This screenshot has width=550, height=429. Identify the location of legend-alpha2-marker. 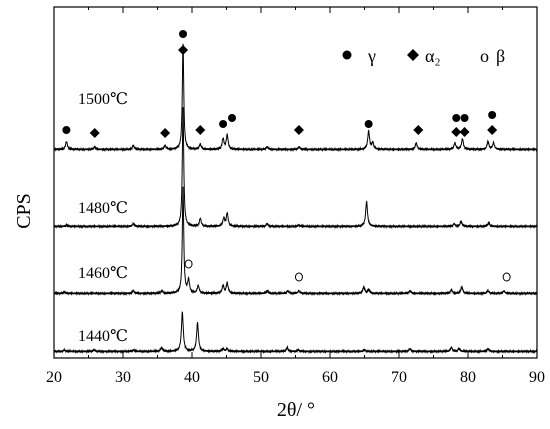
(413, 55).